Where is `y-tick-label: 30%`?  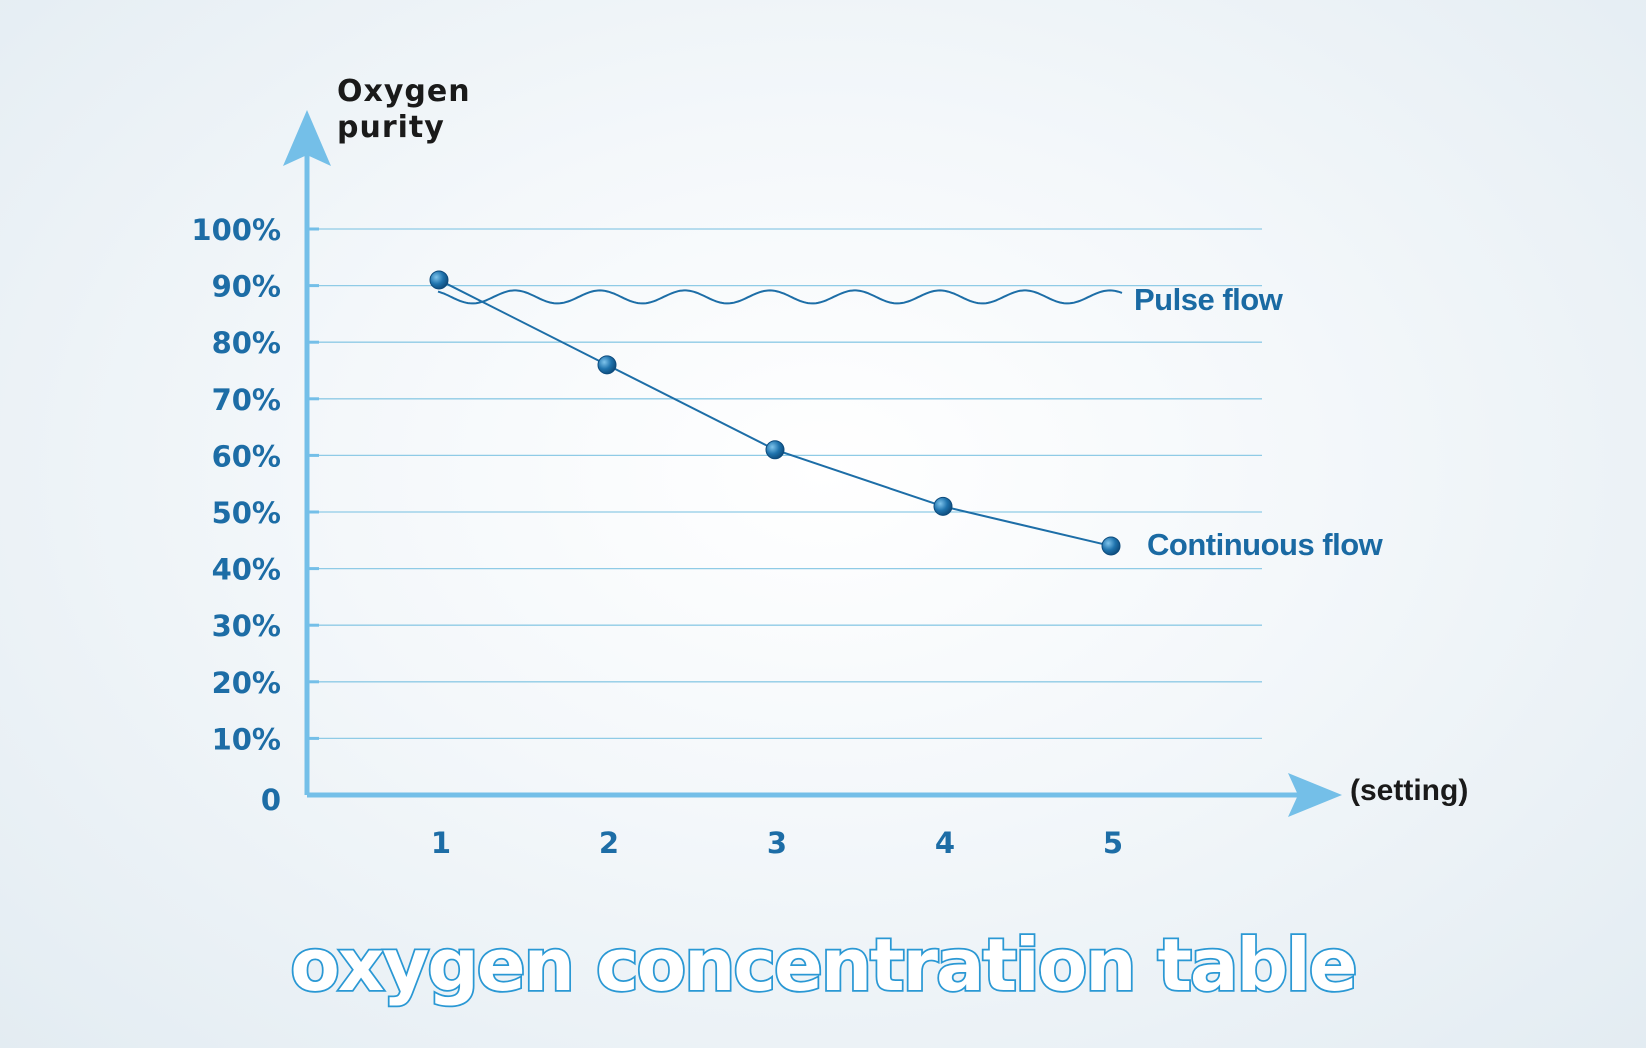
y-tick-label: 30% is located at coordinates (246, 626).